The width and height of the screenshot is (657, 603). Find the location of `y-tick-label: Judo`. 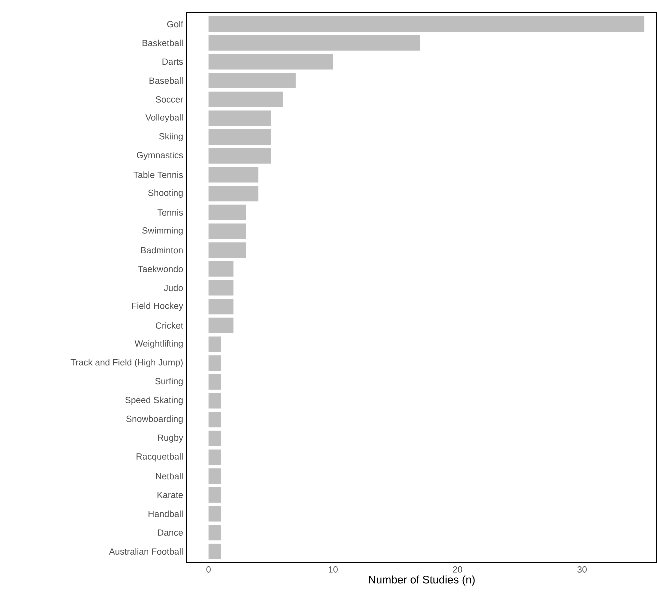

y-tick-label: Judo is located at coordinates (174, 288).